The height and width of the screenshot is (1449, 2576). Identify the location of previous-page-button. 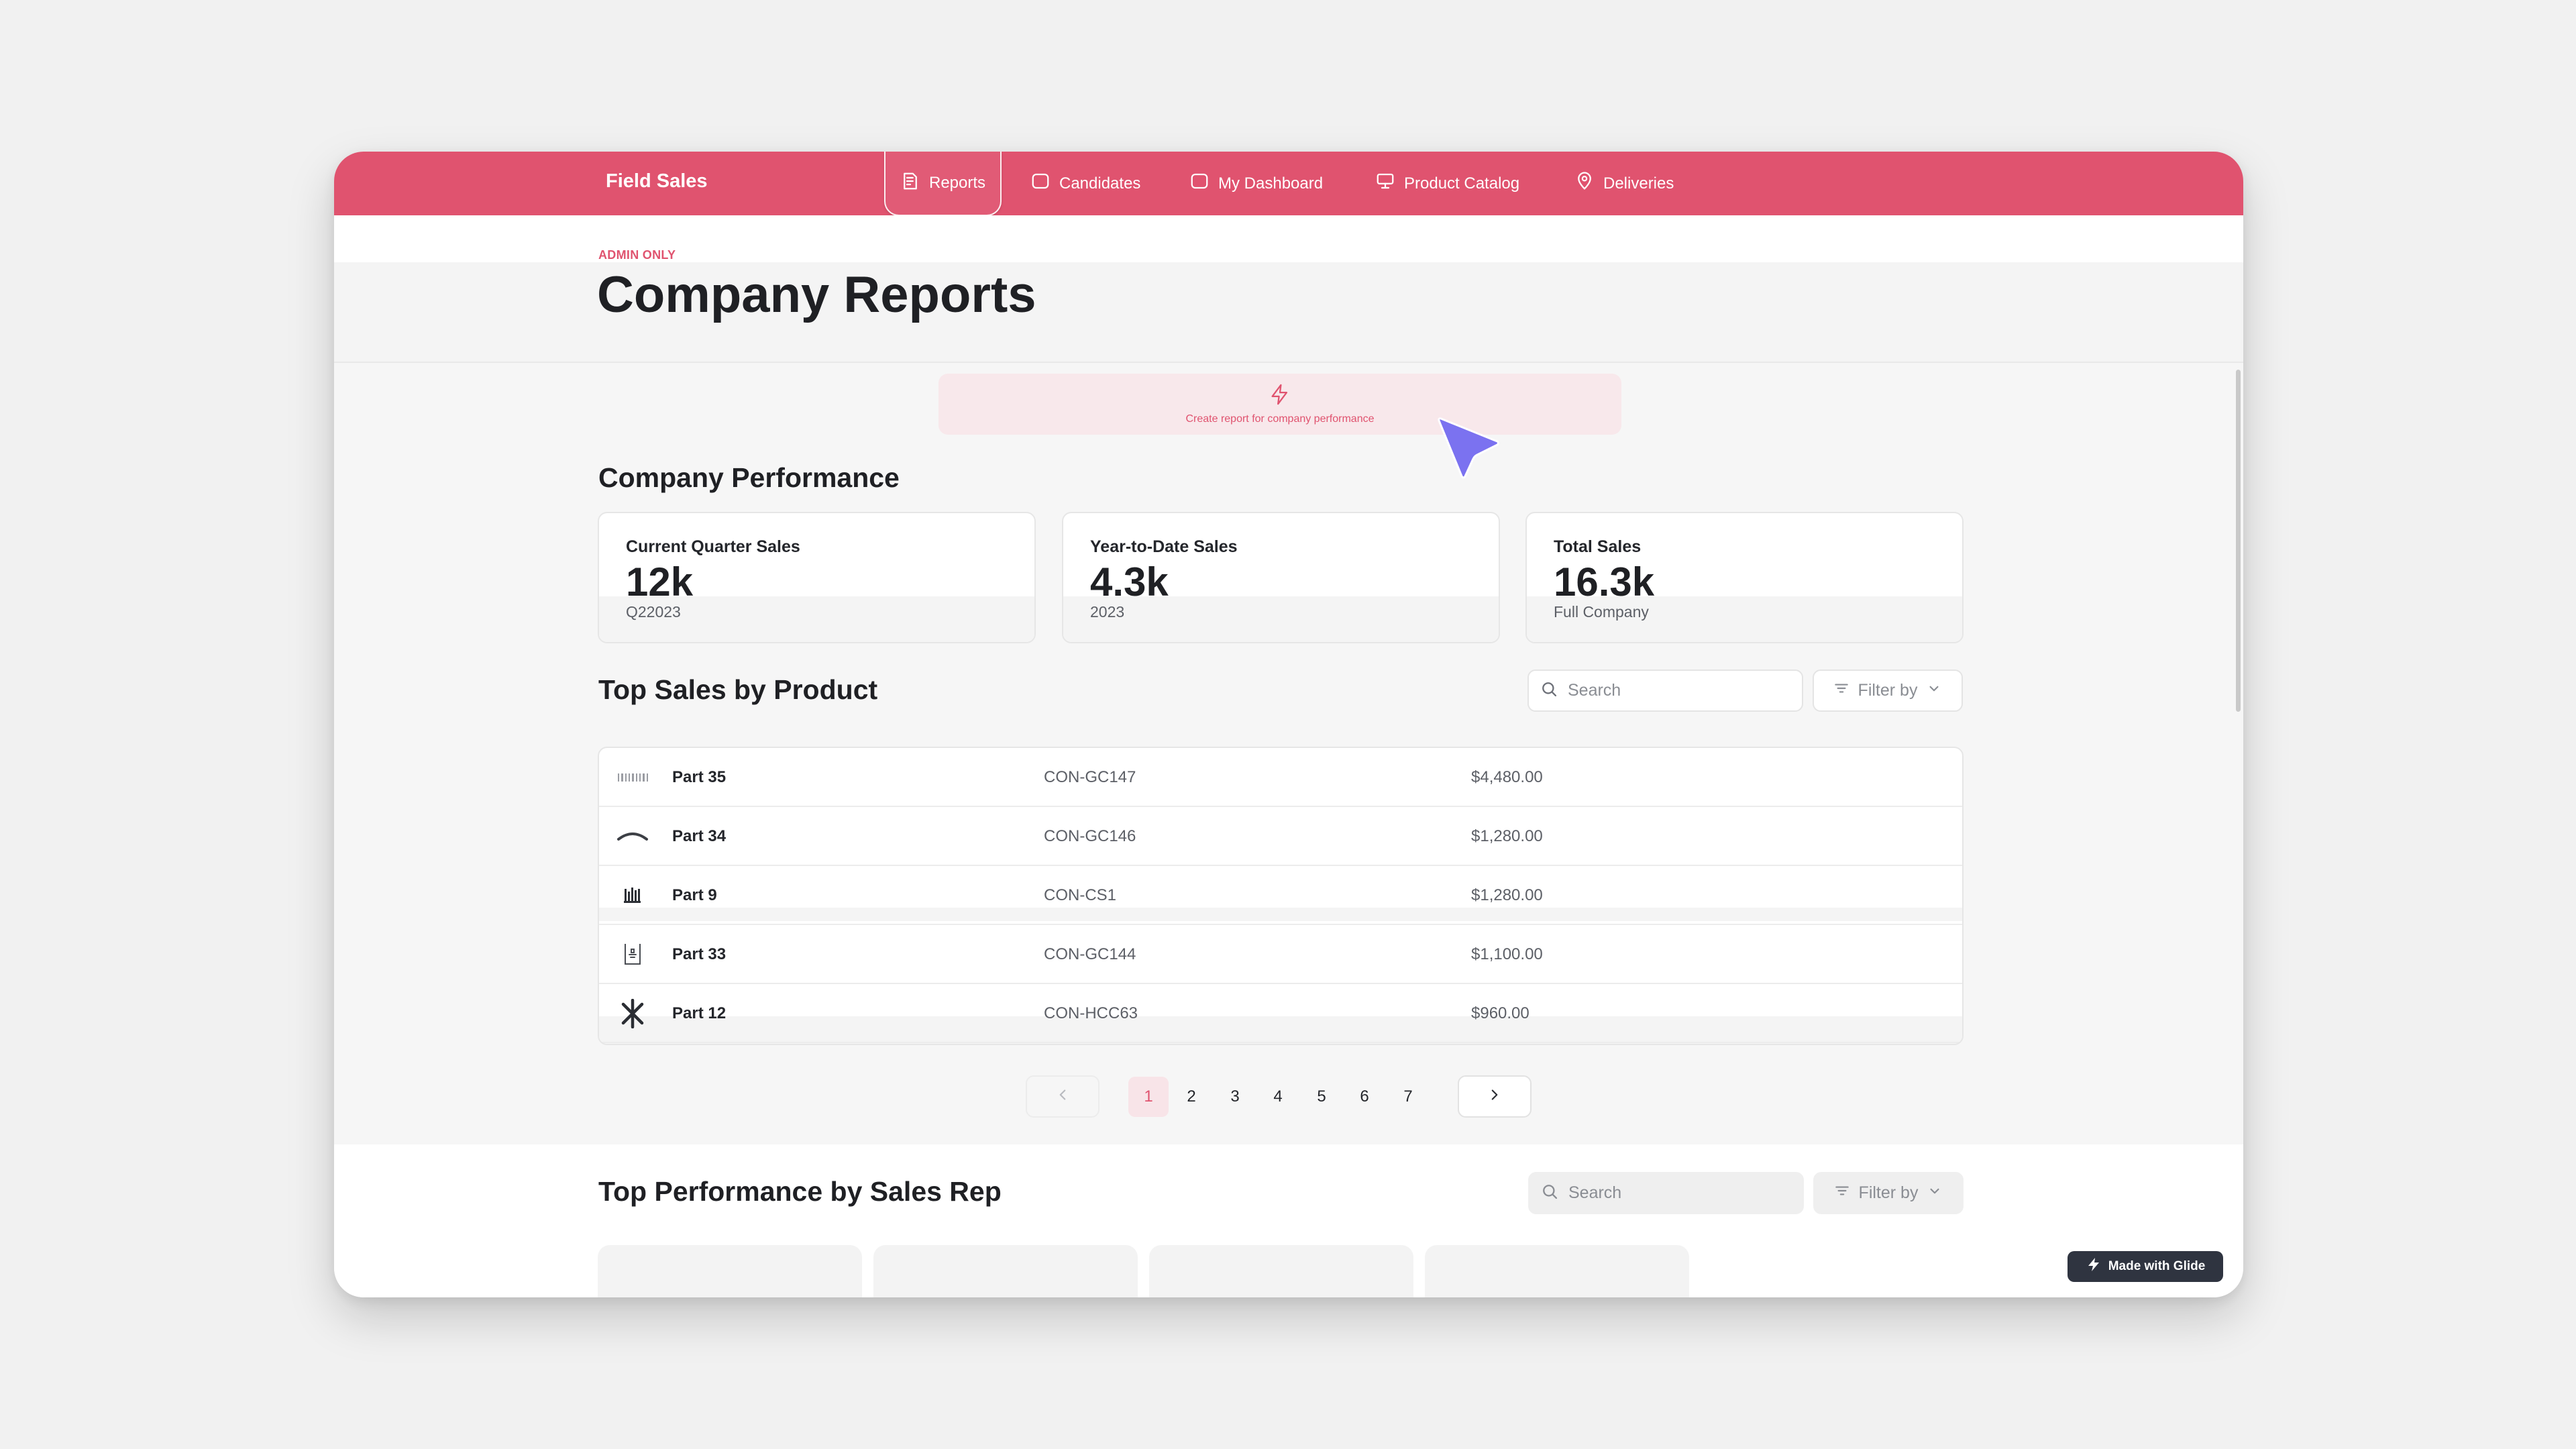
(1062, 1096).